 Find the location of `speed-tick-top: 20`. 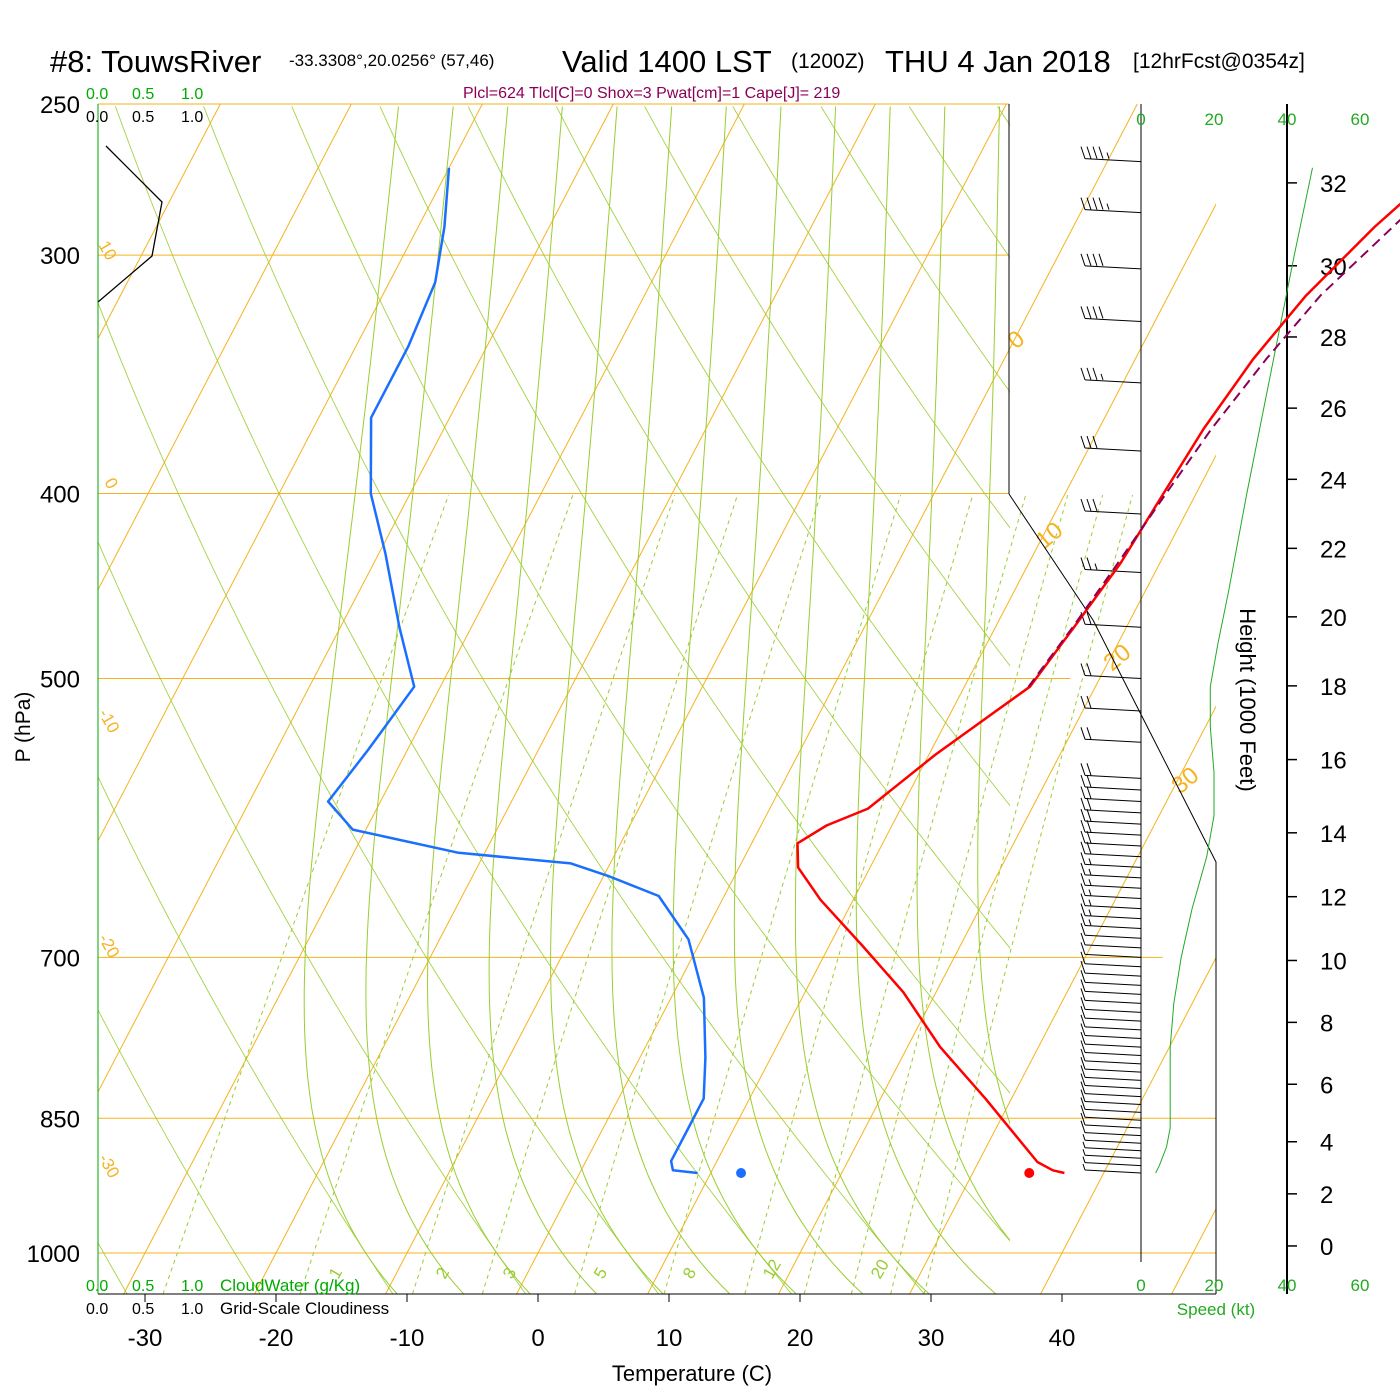

speed-tick-top: 20 is located at coordinates (1214, 119).